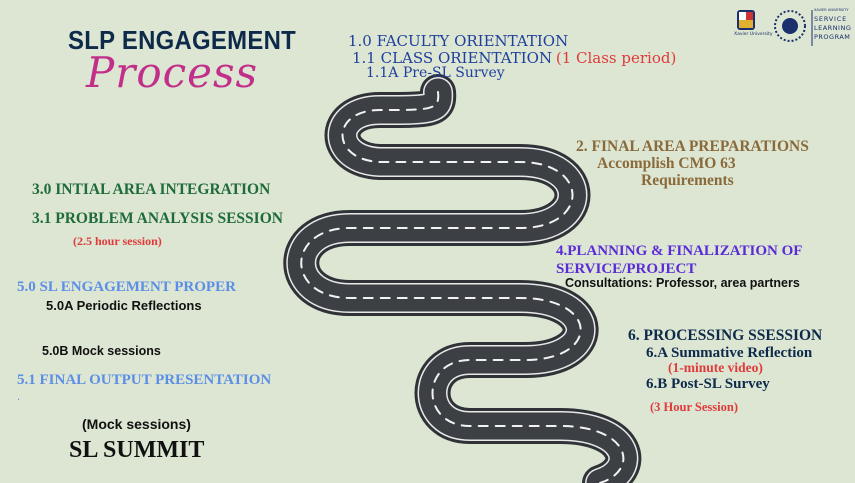 The image size is (855, 483). What do you see at coordinates (687, 180) in the screenshot?
I see `step-2-line-3: Requirements` at bounding box center [687, 180].